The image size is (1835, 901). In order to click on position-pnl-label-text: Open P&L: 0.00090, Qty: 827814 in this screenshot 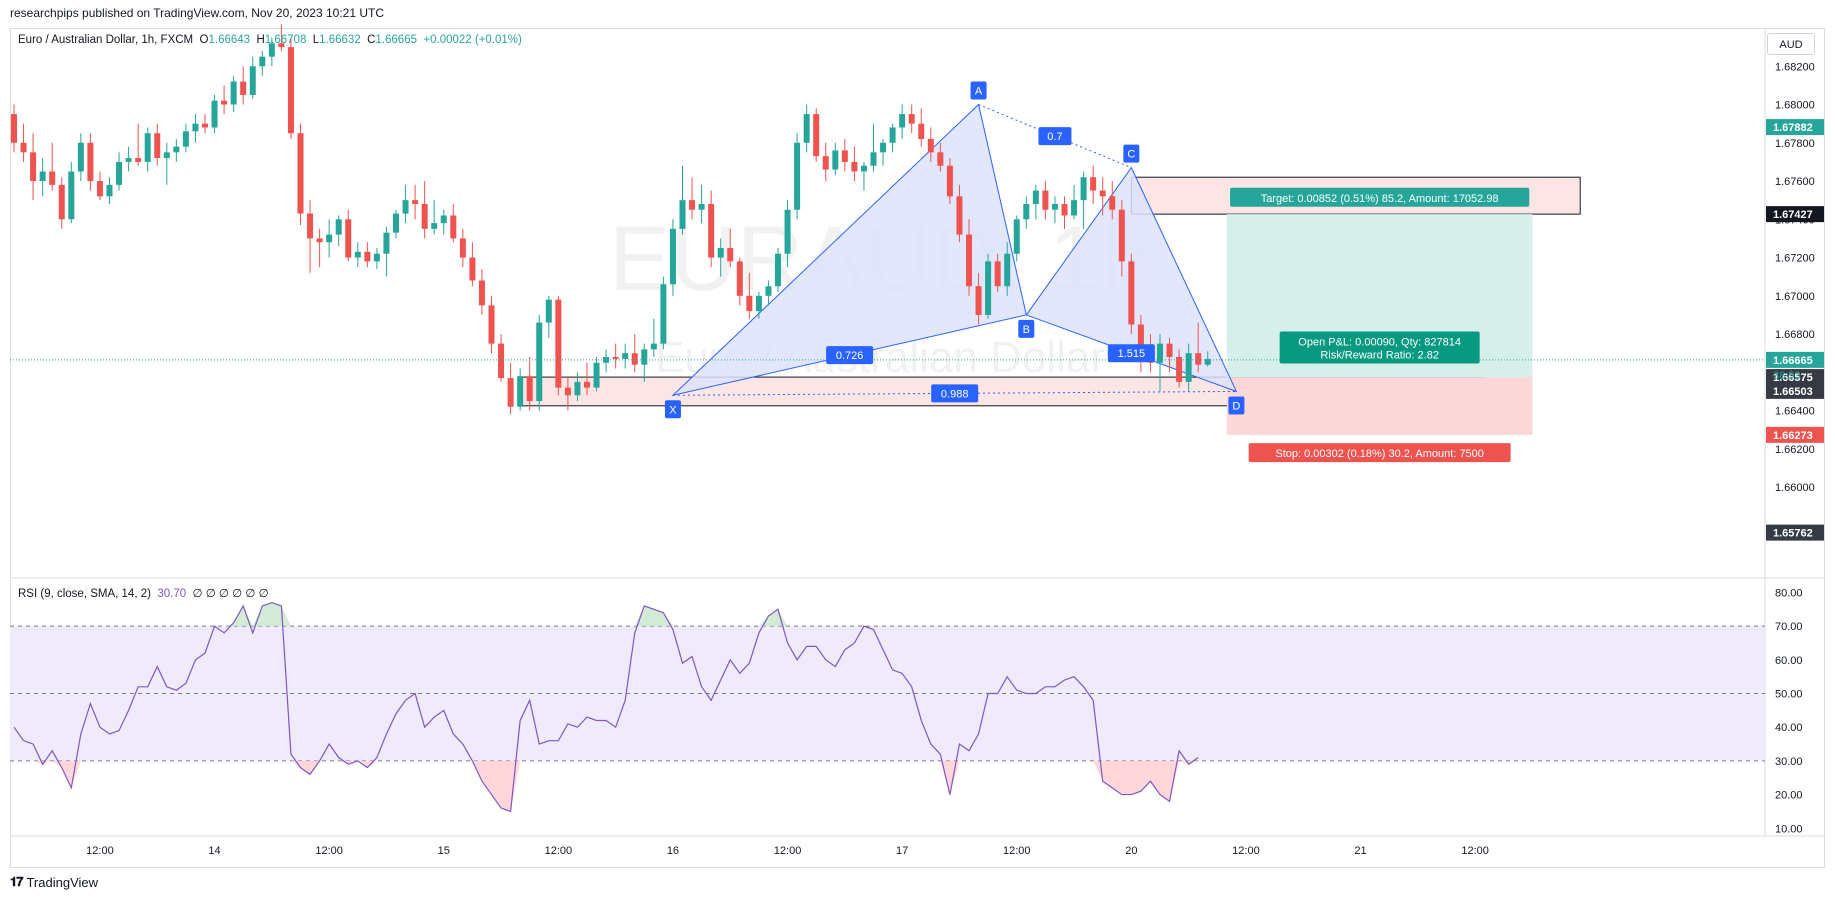, I will do `click(1379, 342)`.